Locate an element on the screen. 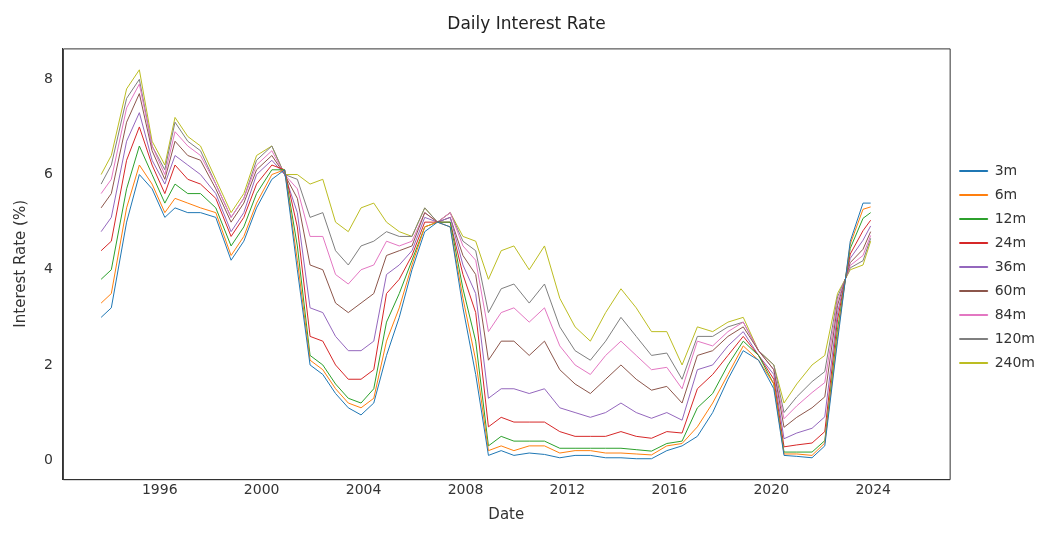  y-tick-label: 0 is located at coordinates (48, 458).